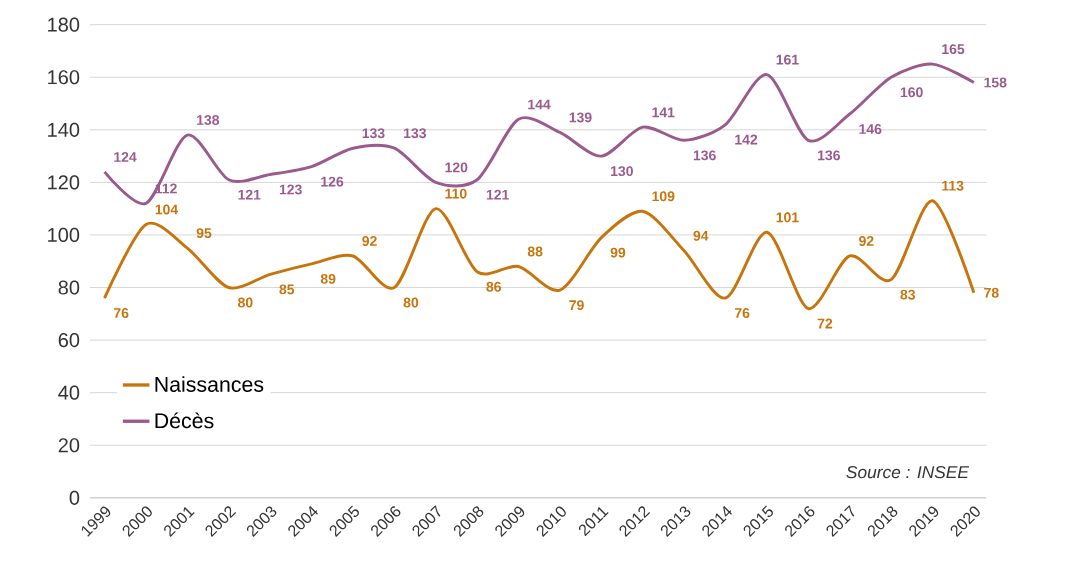 This screenshot has width=1071, height=563. What do you see at coordinates (204, 233) in the screenshot?
I see `data-label: 95` at bounding box center [204, 233].